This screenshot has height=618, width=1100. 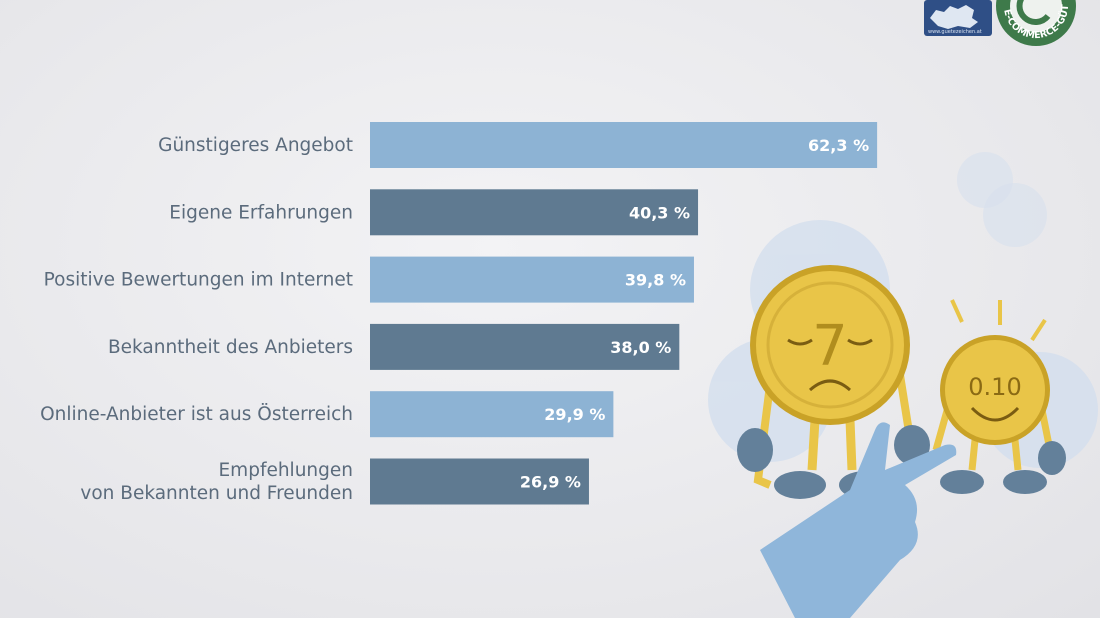 What do you see at coordinates (954, 17) in the screenshot?
I see `europe-map-icon` at bounding box center [954, 17].